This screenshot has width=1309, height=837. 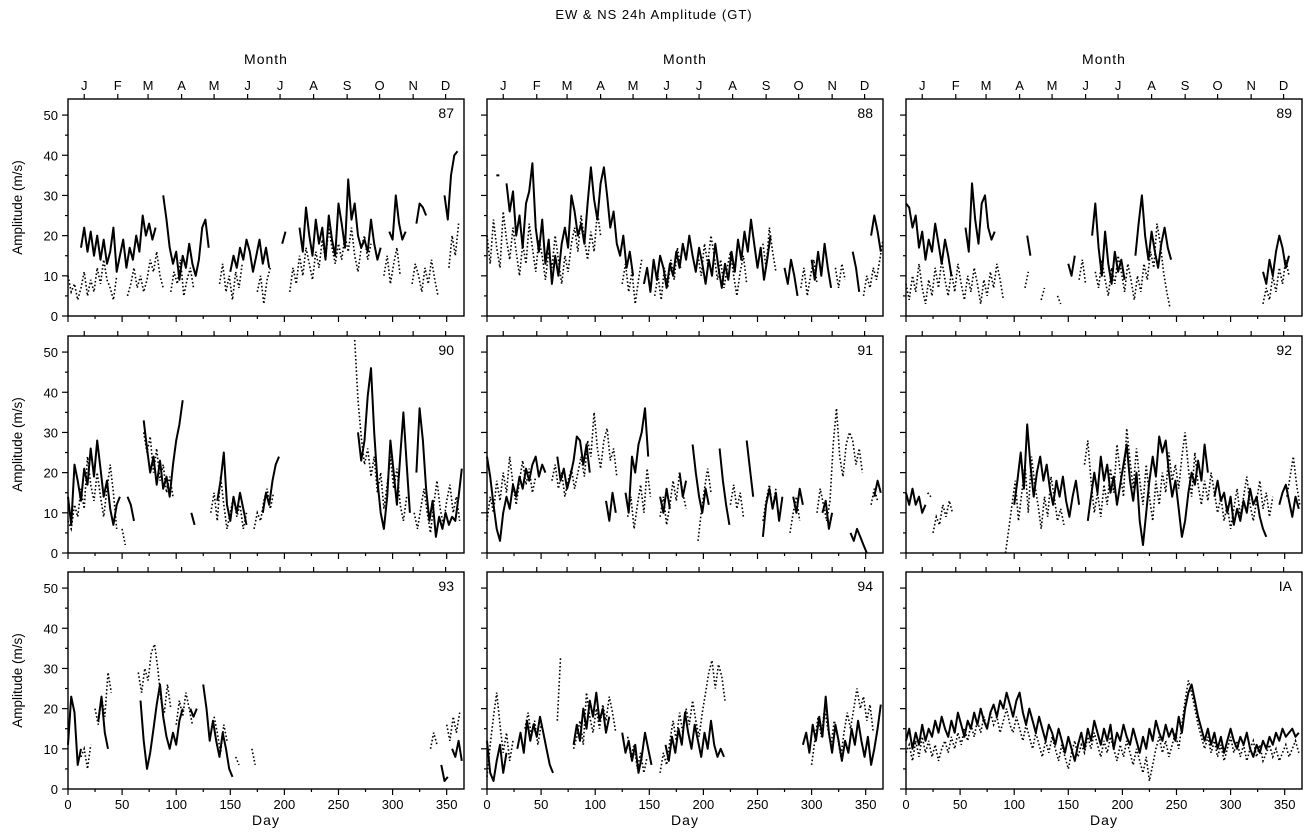 I want to click on y-tick-label: 50, so click(x=51, y=352).